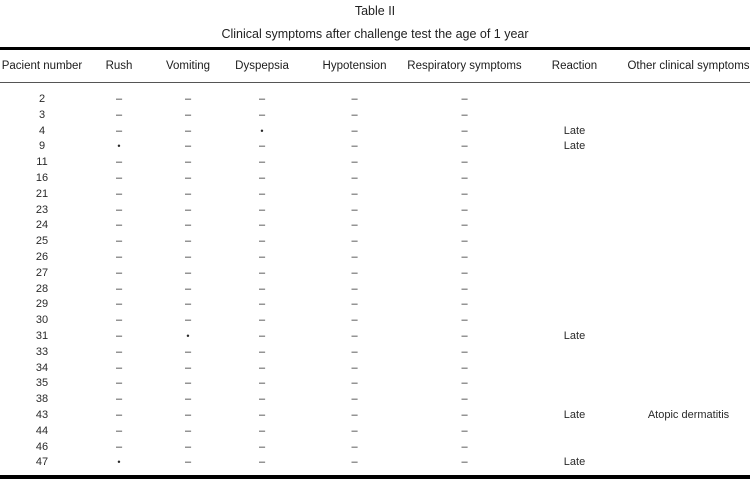 This screenshot has width=750, height=483. Describe the element at coordinates (42, 162) in the screenshot. I see `cell-patient-number: 11` at that location.